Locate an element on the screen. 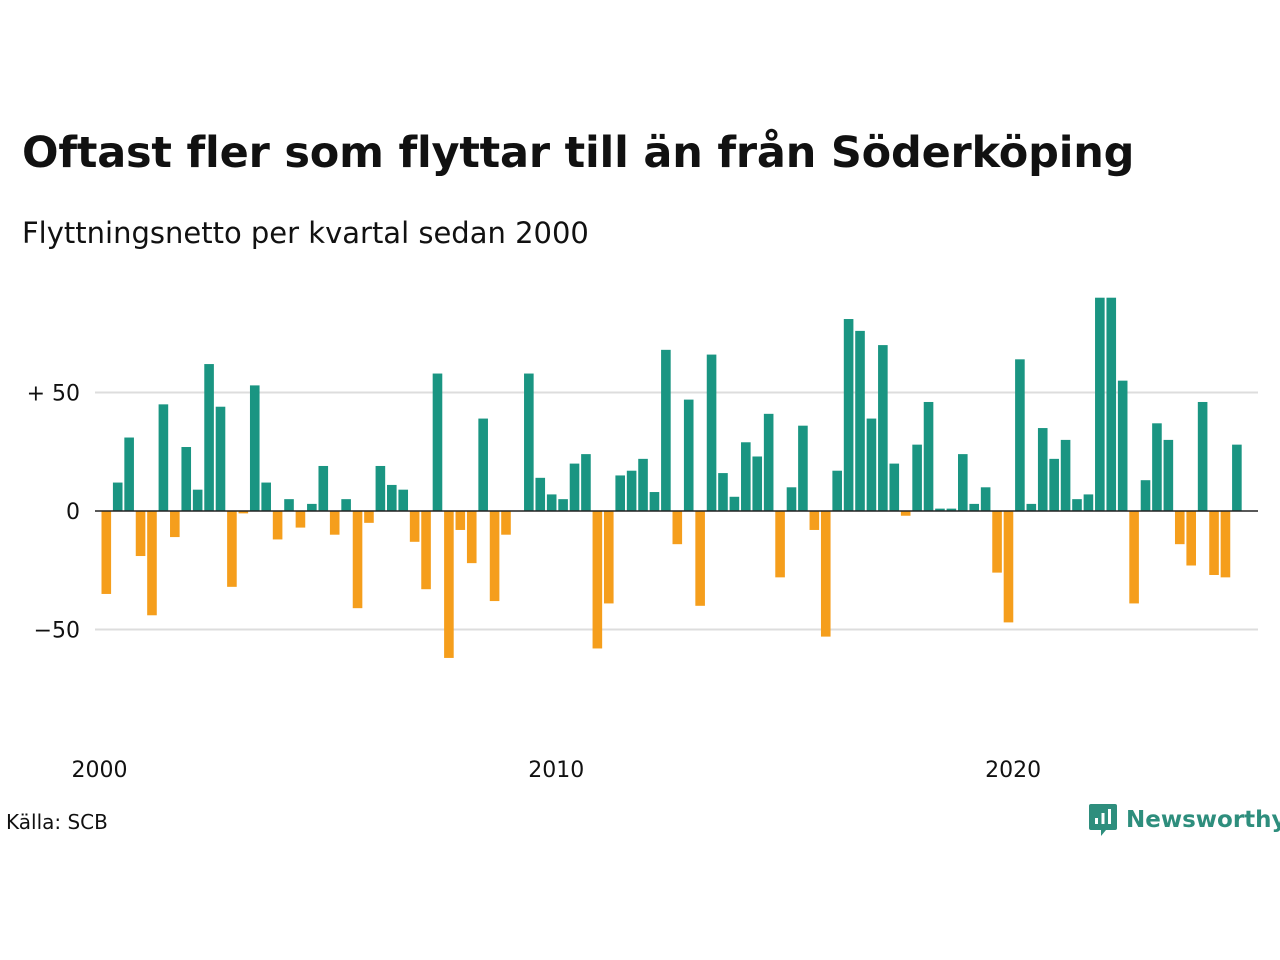  bar-2022-k3 is located at coordinates (1134, 557).